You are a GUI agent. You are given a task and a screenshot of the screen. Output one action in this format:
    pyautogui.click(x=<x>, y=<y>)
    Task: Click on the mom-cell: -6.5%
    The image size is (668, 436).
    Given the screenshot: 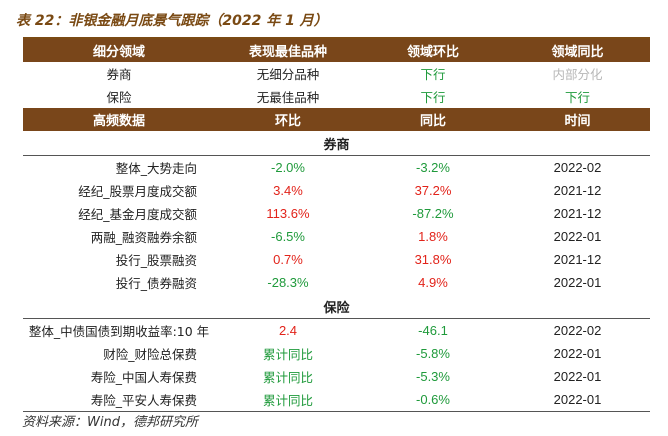 What is the action you would take?
    pyautogui.click(x=288, y=236)
    